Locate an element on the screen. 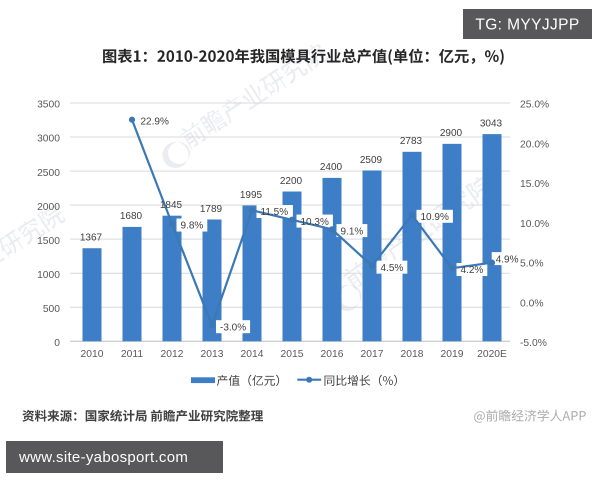 The image size is (600, 485). svg-text: 10.0% is located at coordinates (534, 224).